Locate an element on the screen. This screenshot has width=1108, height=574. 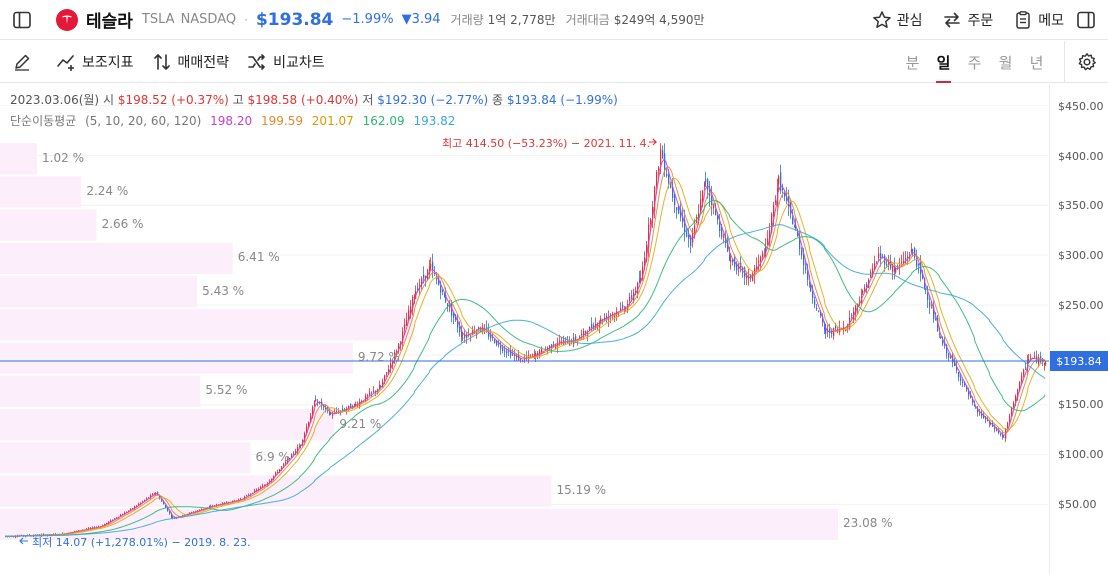
min-marker-icon is located at coordinates (23, 541).